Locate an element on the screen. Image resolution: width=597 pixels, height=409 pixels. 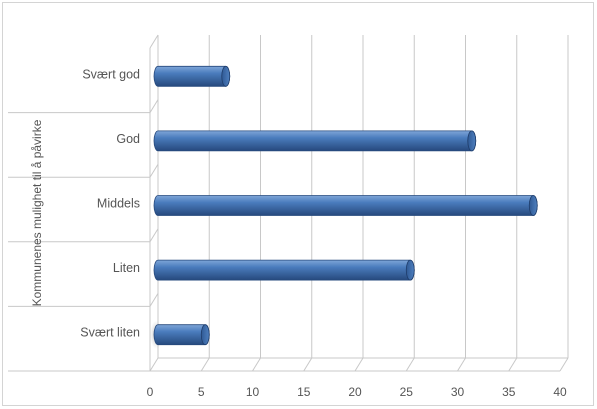
x-tick-label: 35 is located at coordinates (509, 392).